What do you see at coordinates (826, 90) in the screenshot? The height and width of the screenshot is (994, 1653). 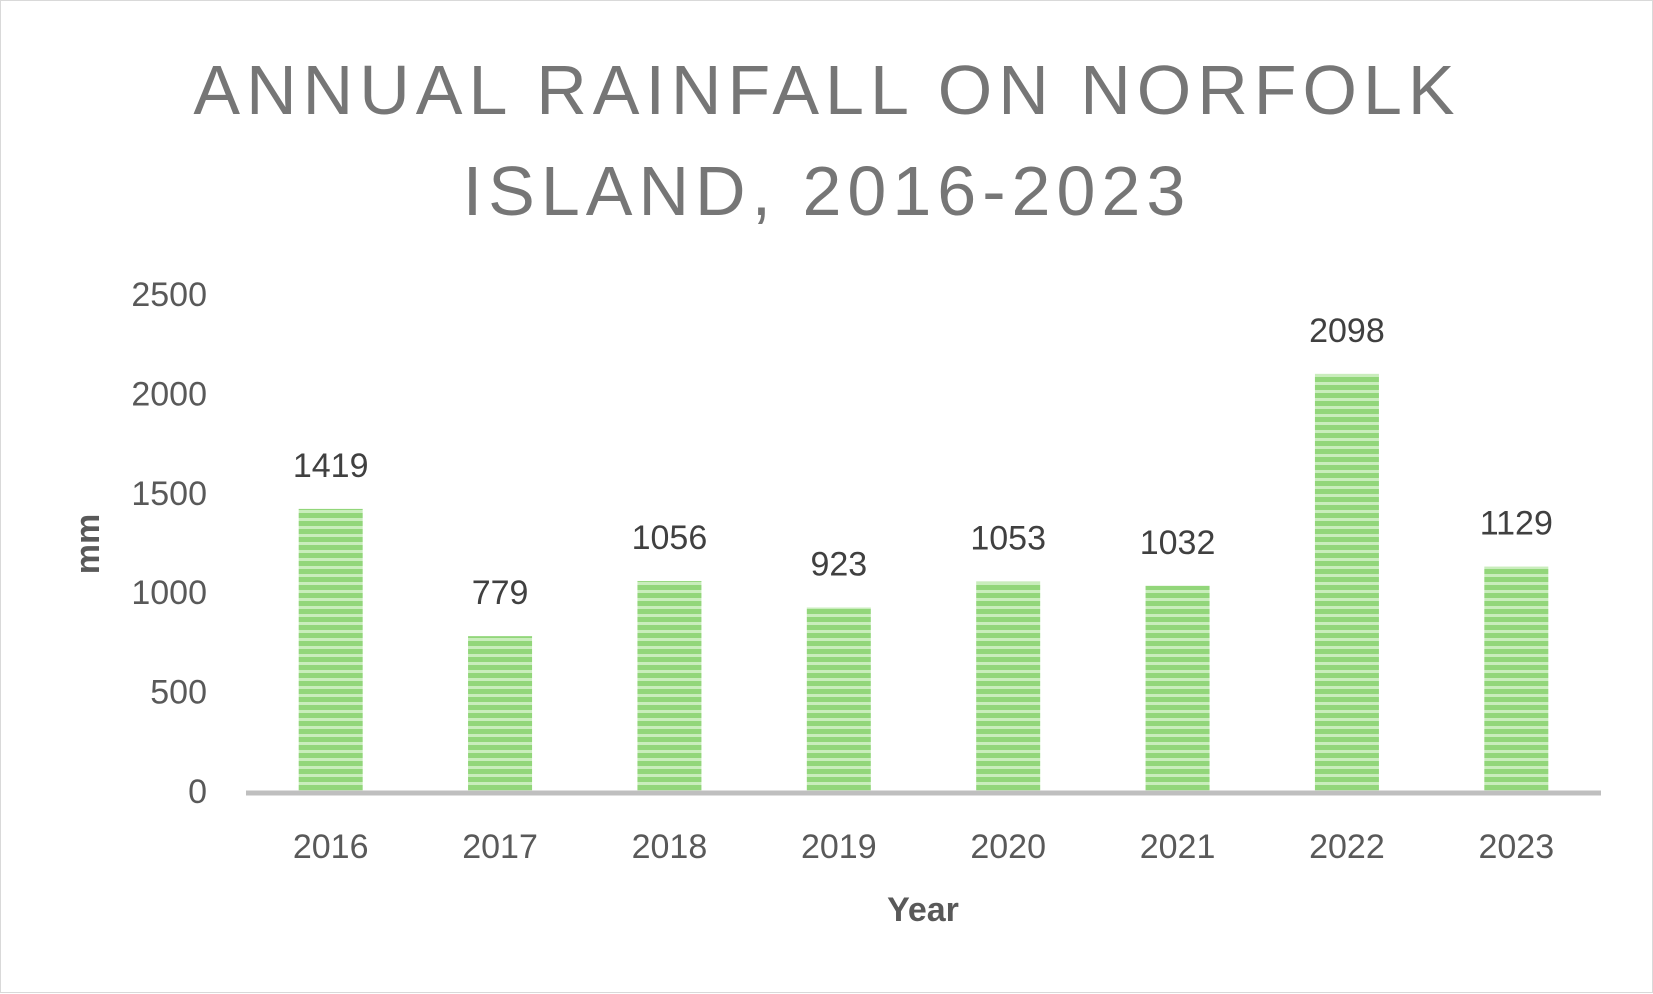 I see `chart-title-line-1: ANNUAL RAINFALL ON NORFOLK` at bounding box center [826, 90].